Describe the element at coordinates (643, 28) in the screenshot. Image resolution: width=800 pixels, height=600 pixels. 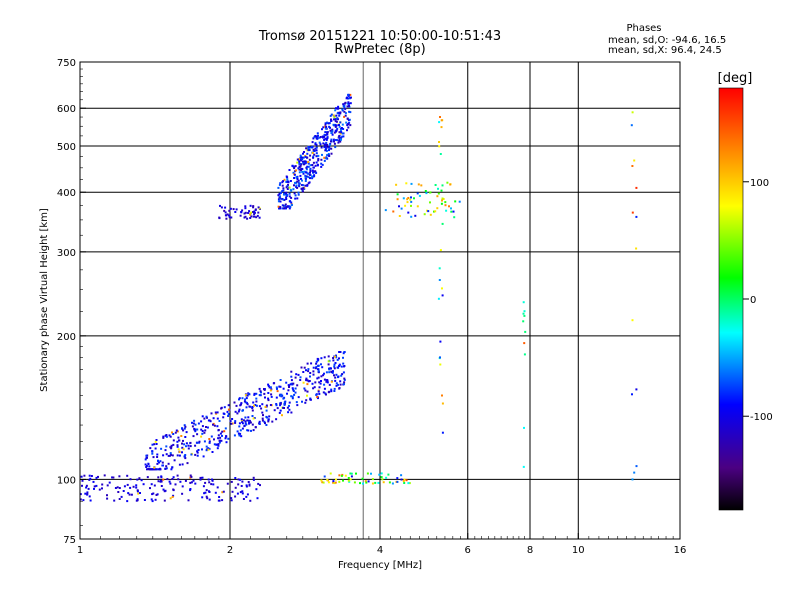
I see `stats-heading: Phases` at that location.